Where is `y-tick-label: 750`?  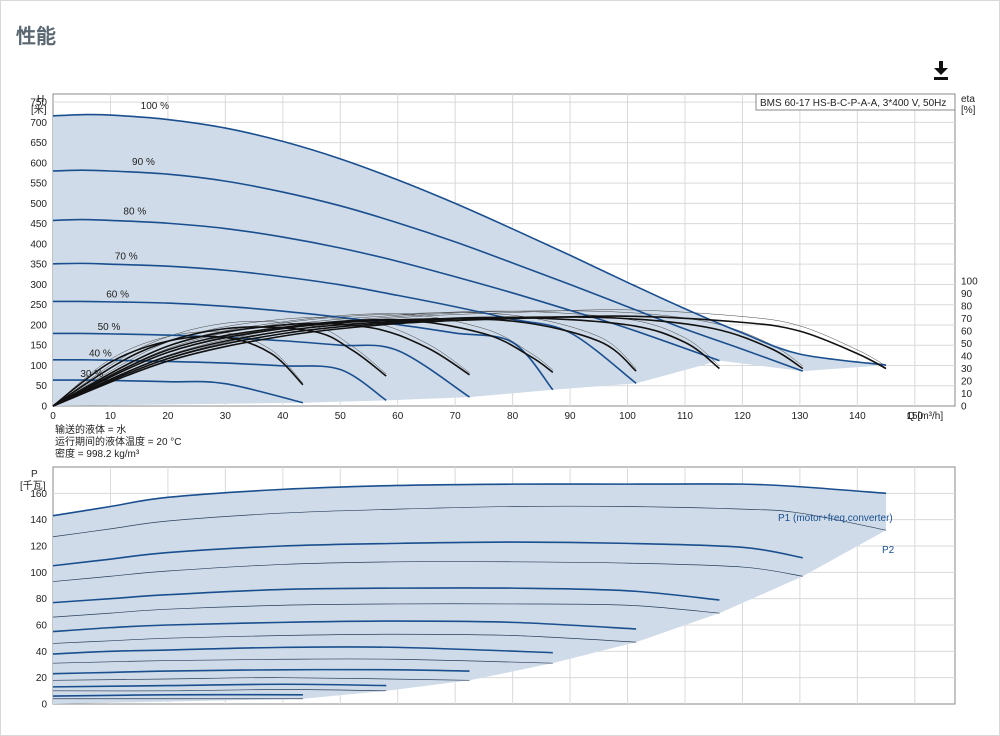 y-tick-label: 750 is located at coordinates (38, 103).